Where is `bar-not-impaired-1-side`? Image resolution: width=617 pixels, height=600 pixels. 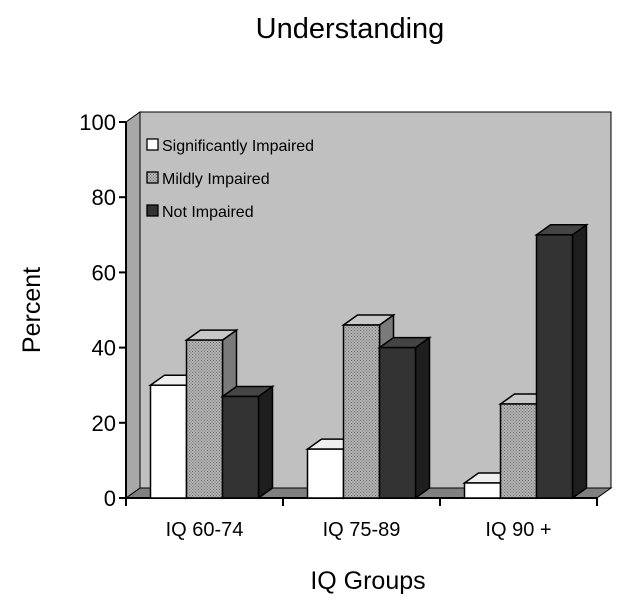 bar-not-impaired-1-side is located at coordinates (265, 442).